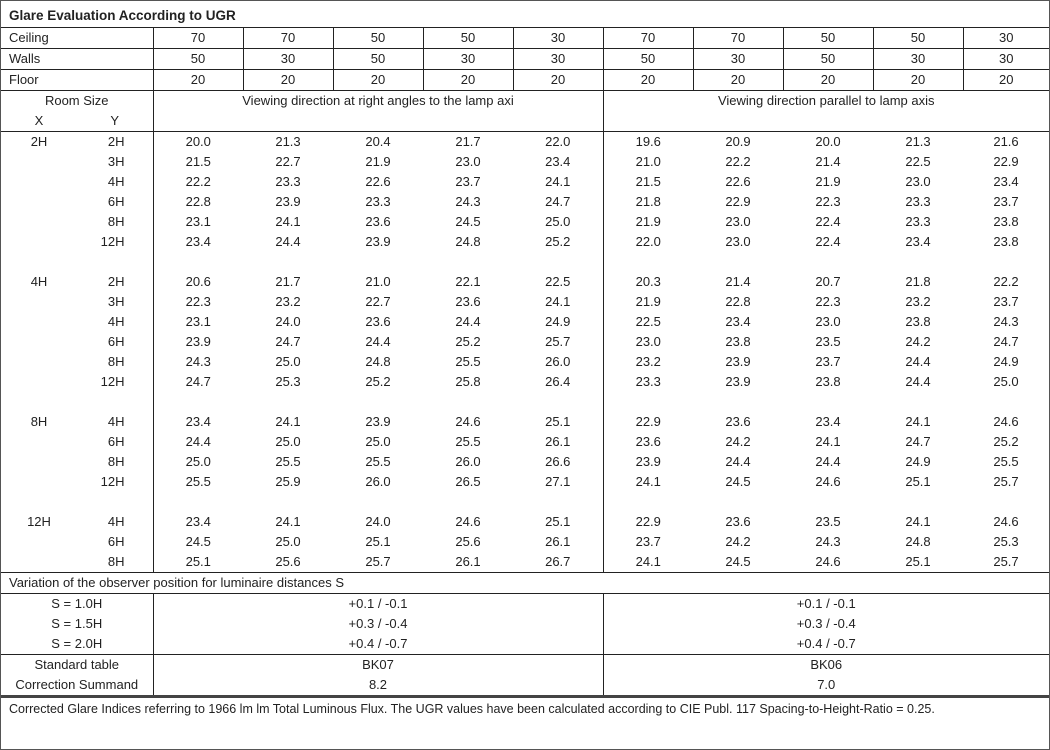  Describe the element at coordinates (1006, 441) in the screenshot. I see `ugr-value-parallel: 25.2` at that location.